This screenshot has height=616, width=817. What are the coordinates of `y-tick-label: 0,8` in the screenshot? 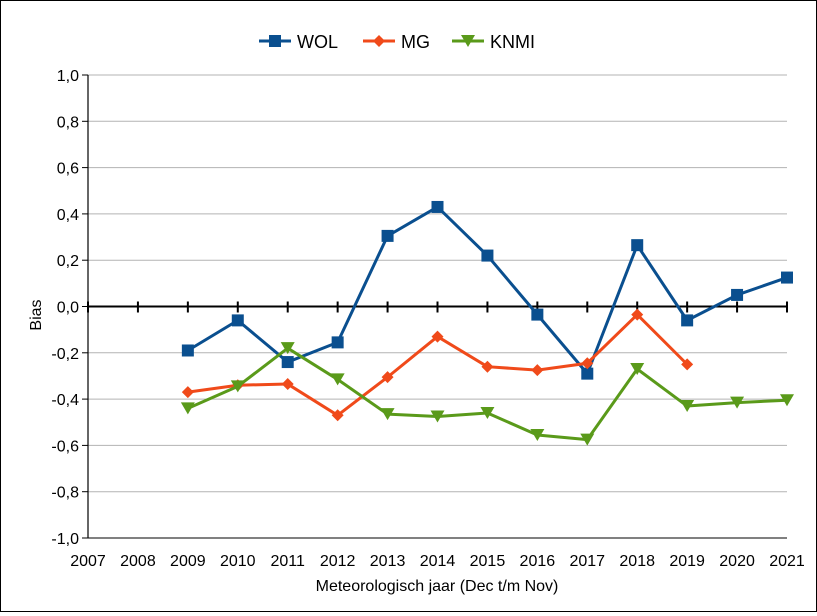 It's located at (68, 122).